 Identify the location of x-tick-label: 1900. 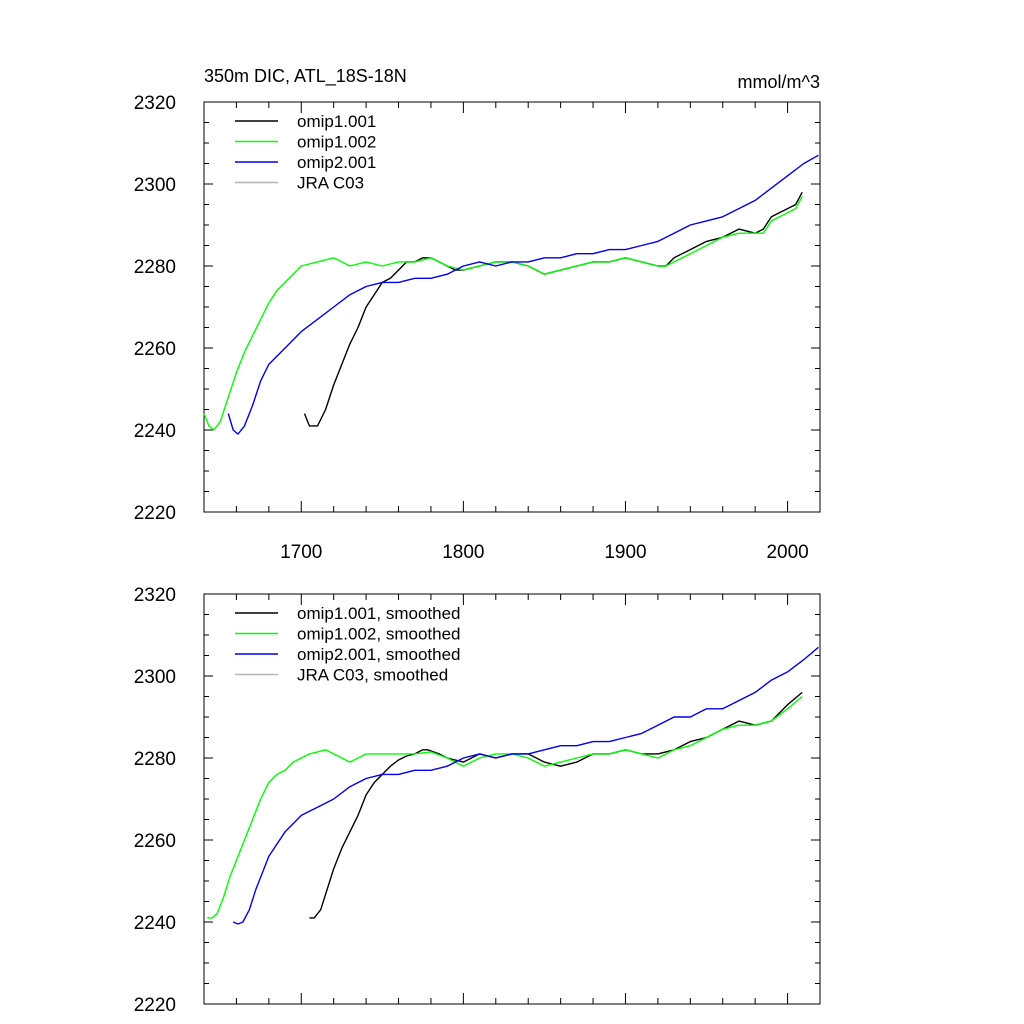
(625, 552).